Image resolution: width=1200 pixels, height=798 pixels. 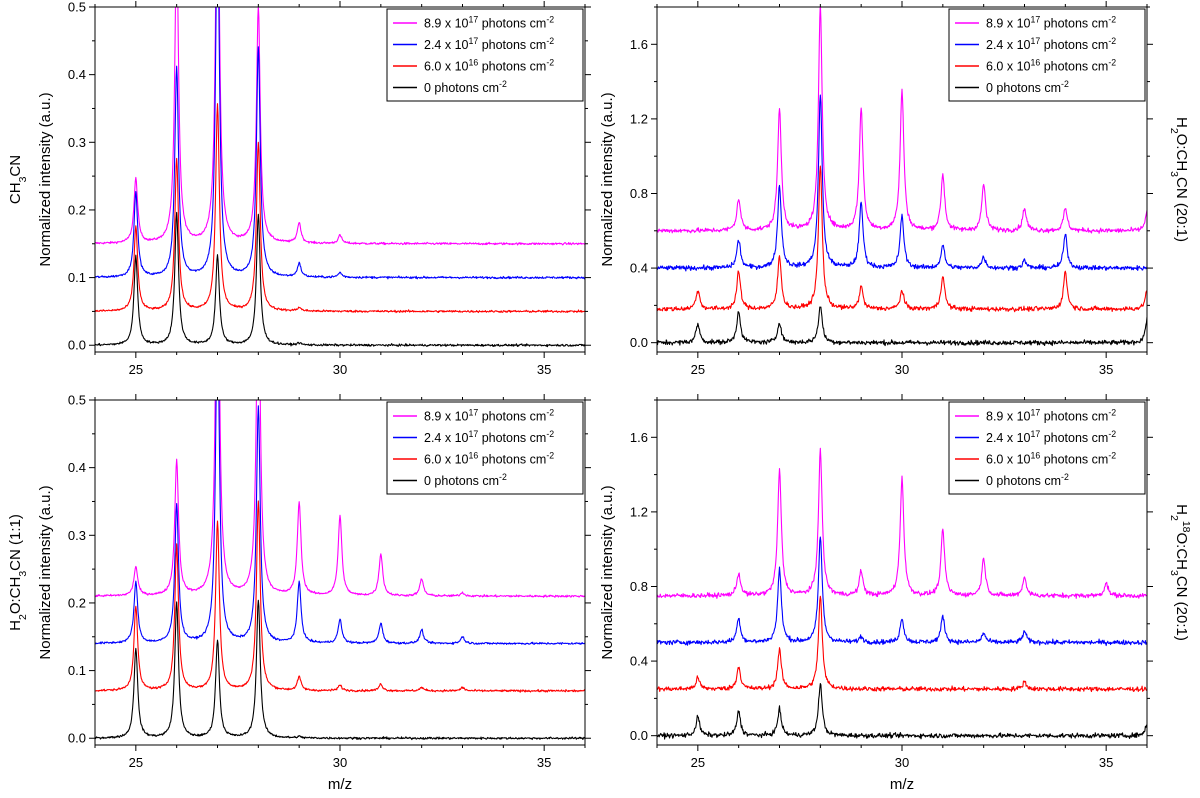 I want to click on y-tick-label: 0.2, so click(x=77, y=209).